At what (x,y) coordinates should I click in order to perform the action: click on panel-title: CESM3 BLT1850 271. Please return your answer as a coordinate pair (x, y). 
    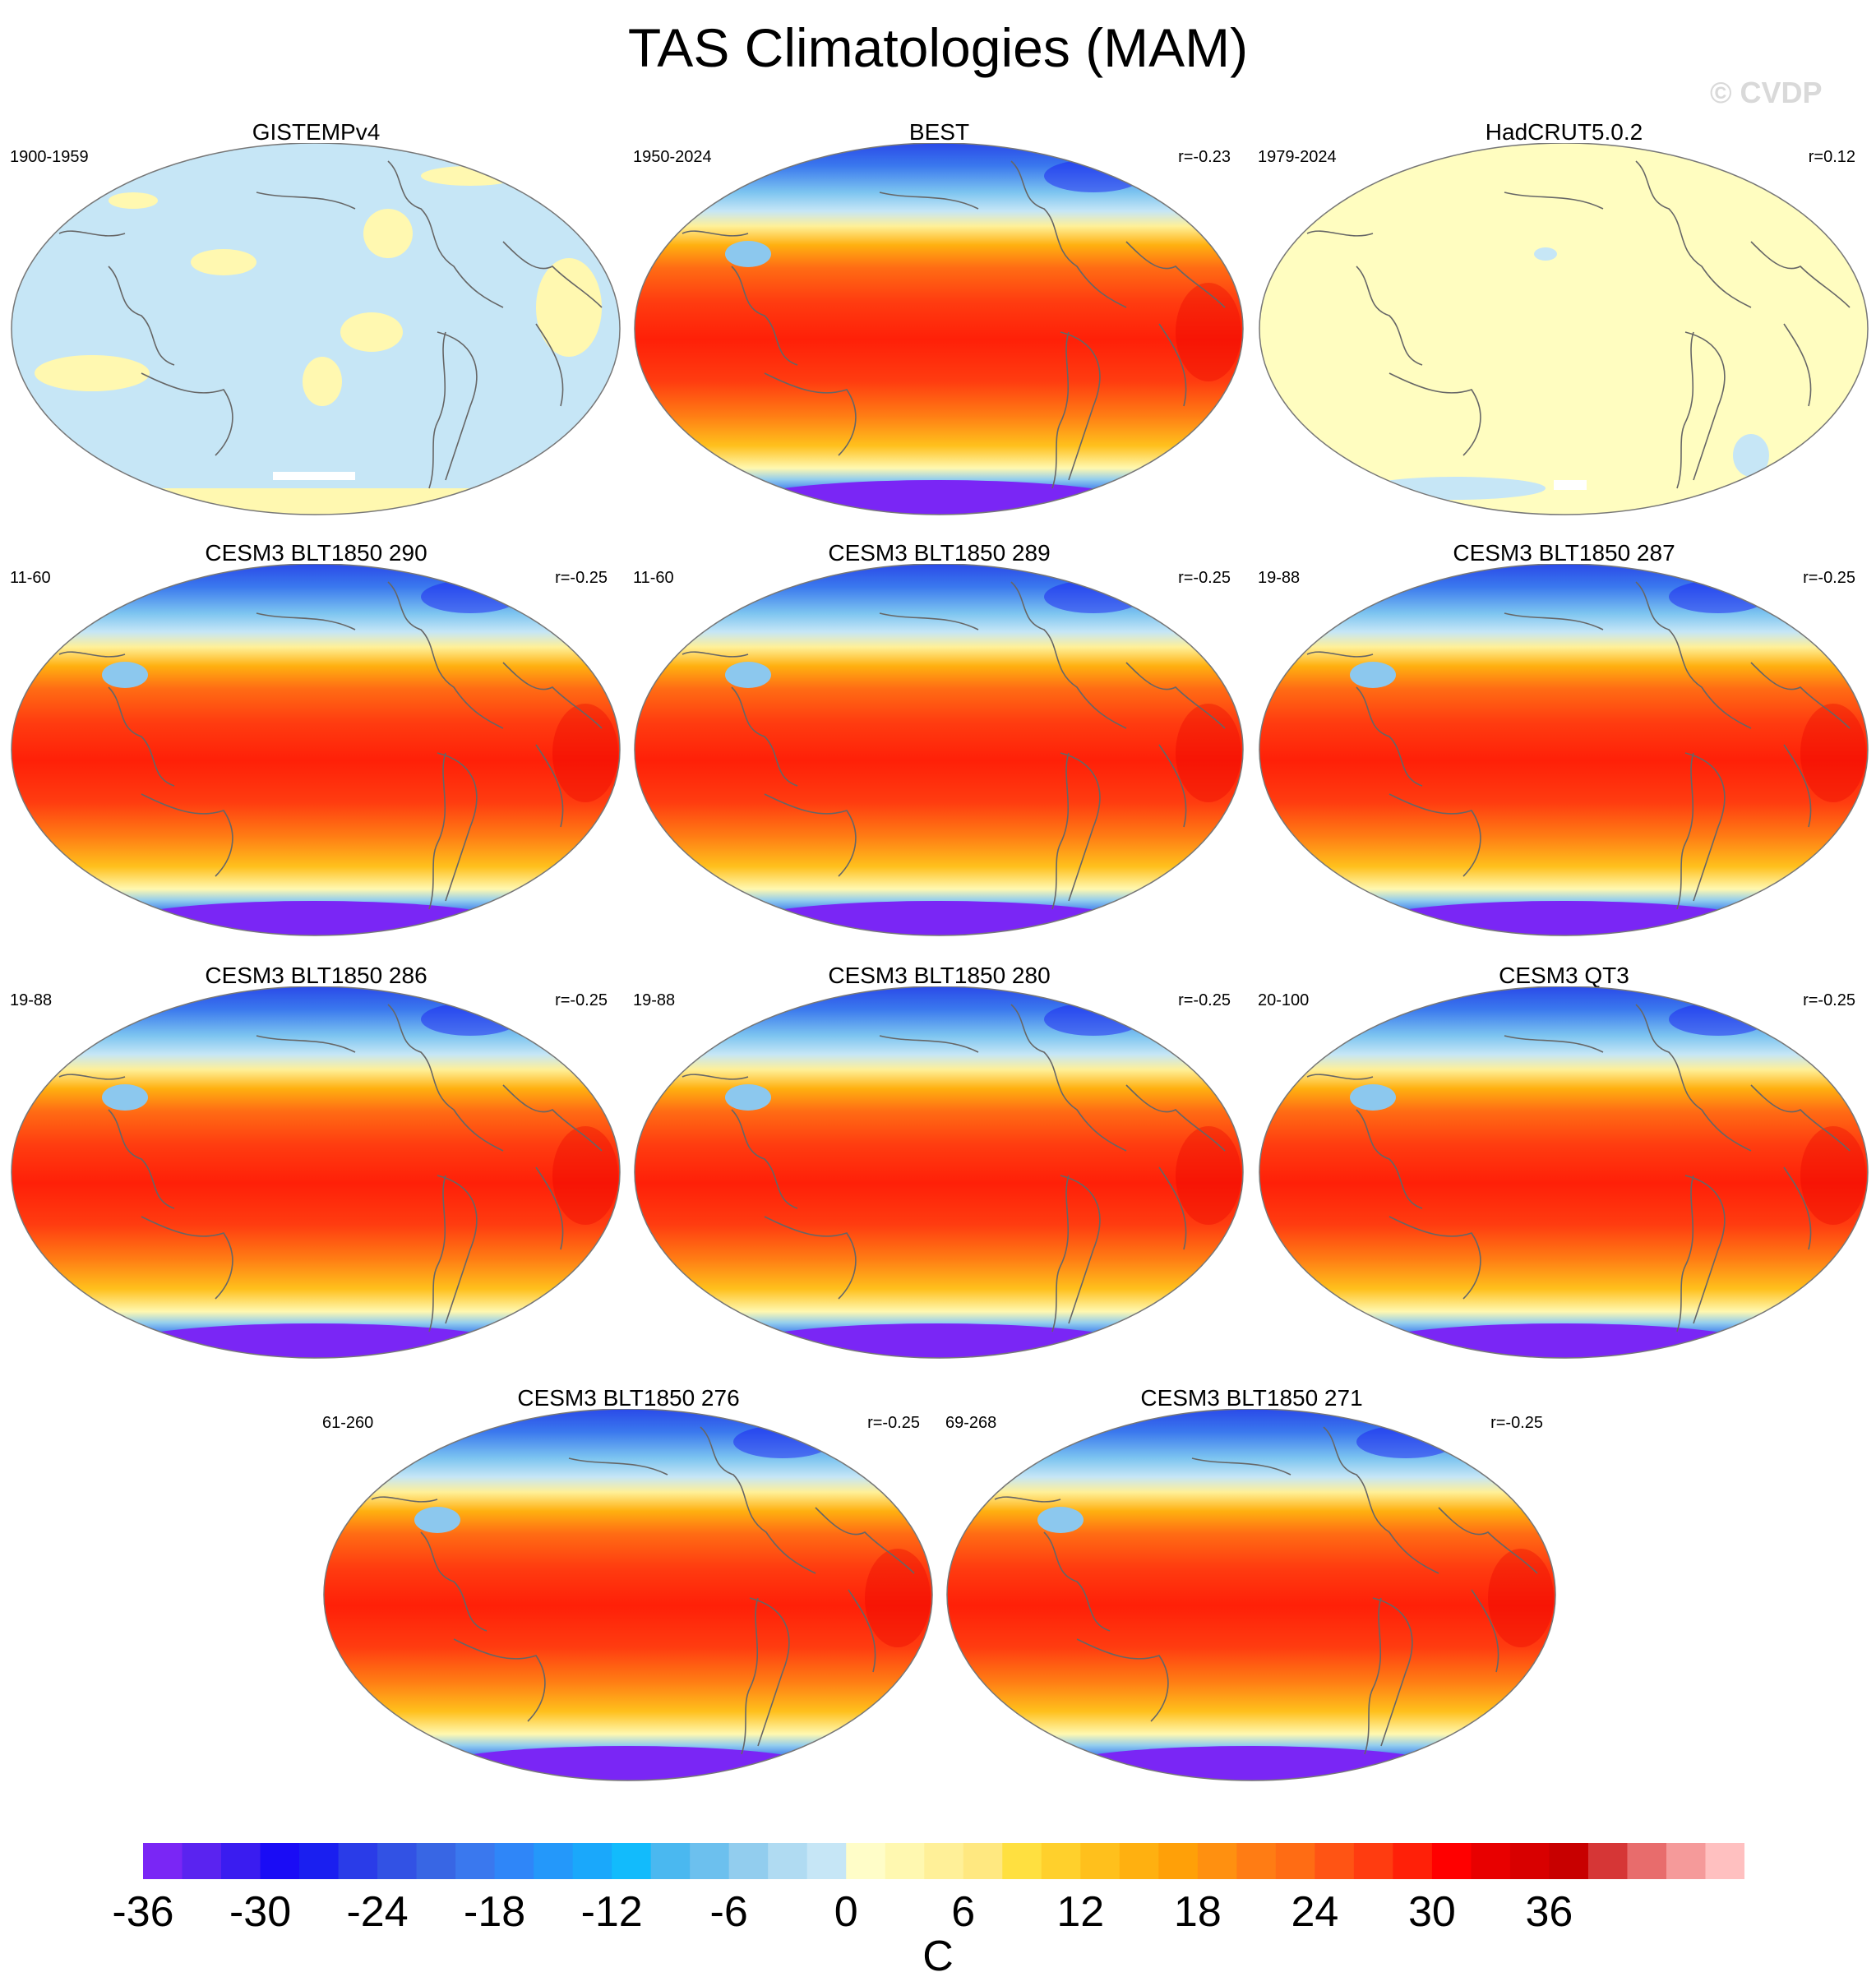
    Looking at the image, I should click on (1252, 1398).